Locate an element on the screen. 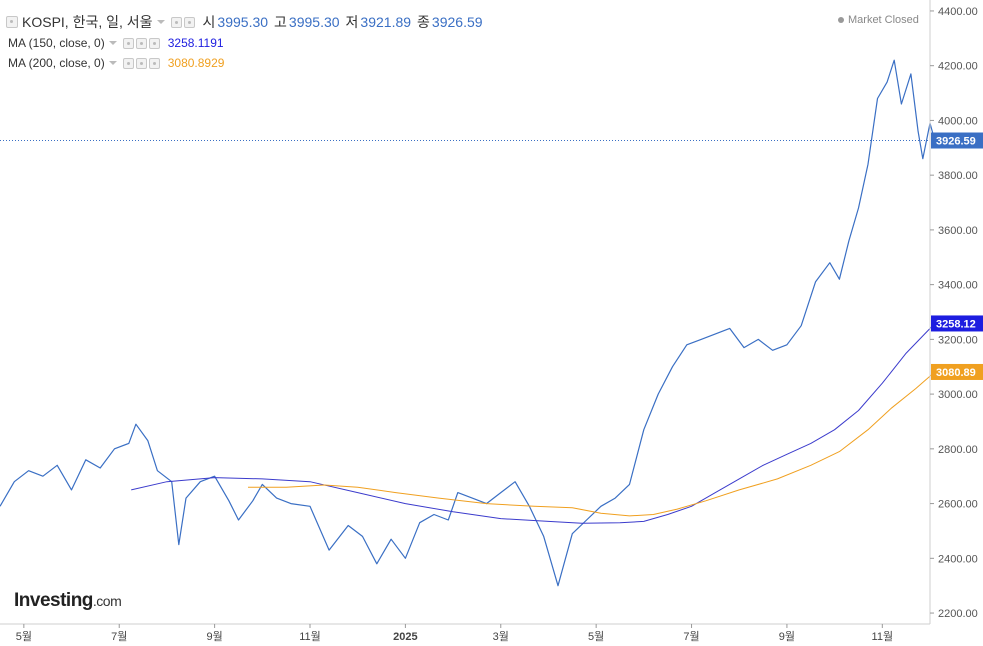 The image size is (983, 646). date-axis: 5월 7월 9월 11월 2025 3월 5월 7월 9월 11월 is located at coordinates (465, 633).